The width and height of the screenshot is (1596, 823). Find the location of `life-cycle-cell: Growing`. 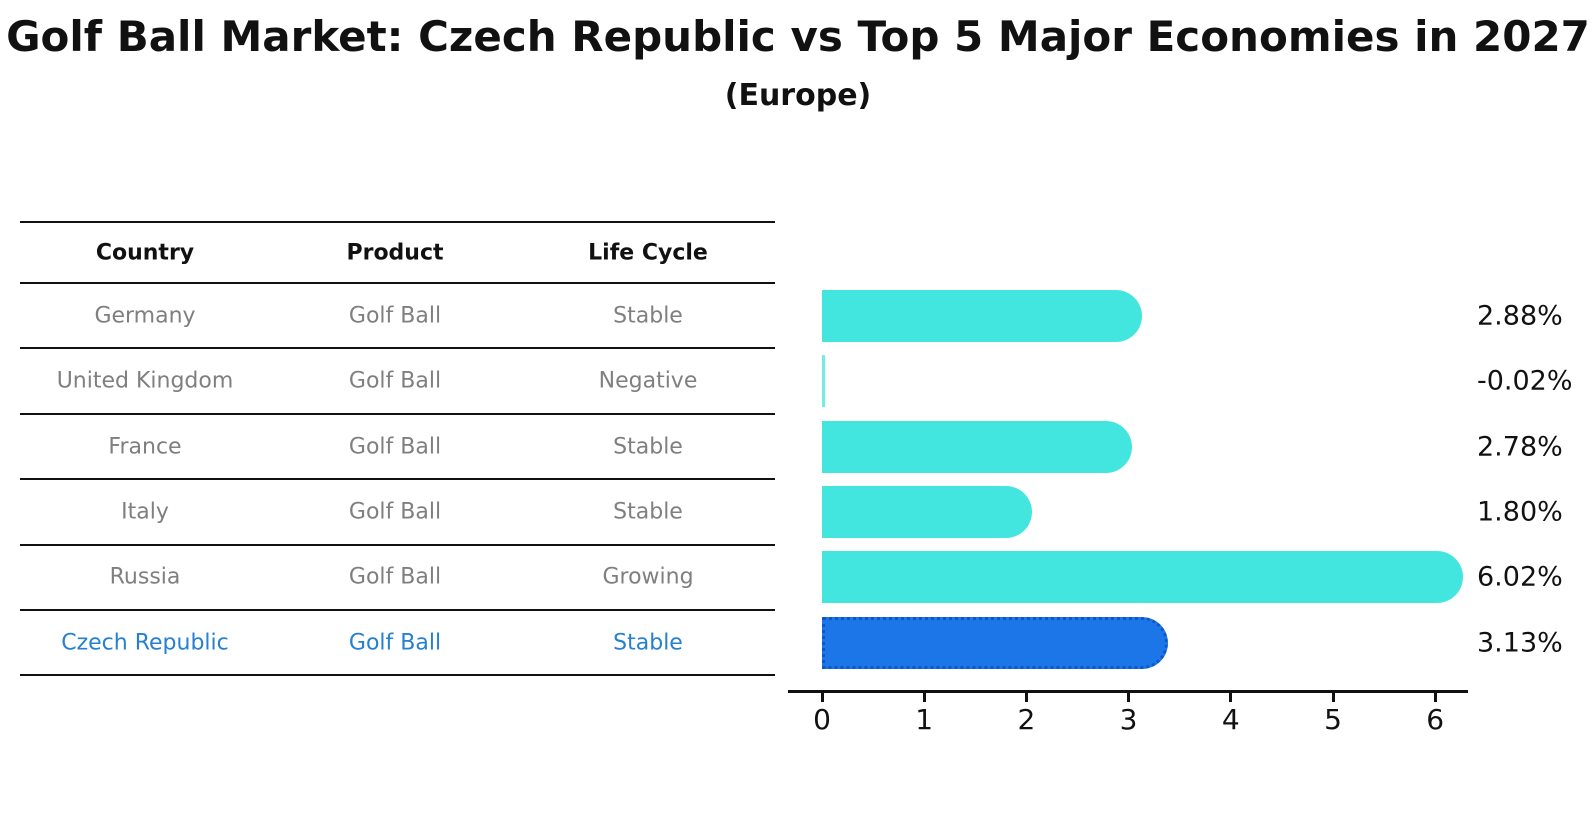

life-cycle-cell: Growing is located at coordinates (648, 577).